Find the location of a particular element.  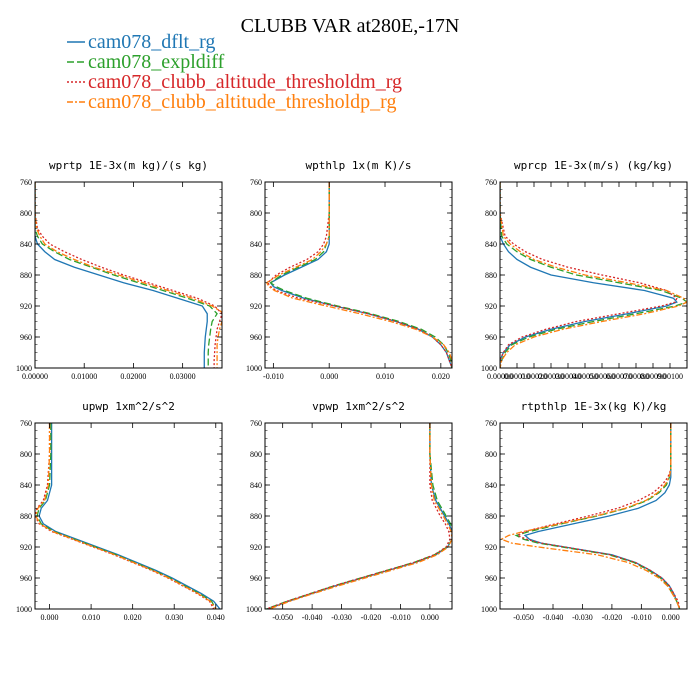

panel-title: wprcp 1E-3x(m/s) (kg/kg) is located at coordinates (593, 165).